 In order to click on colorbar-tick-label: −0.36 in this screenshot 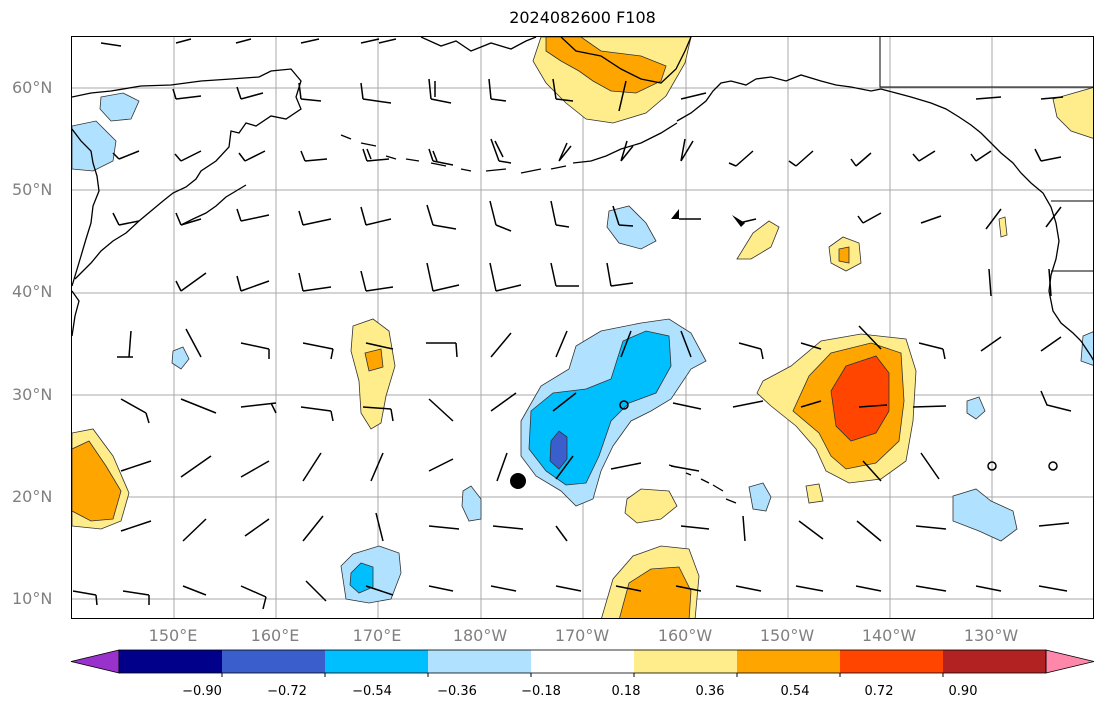, I will do `click(457, 691)`.